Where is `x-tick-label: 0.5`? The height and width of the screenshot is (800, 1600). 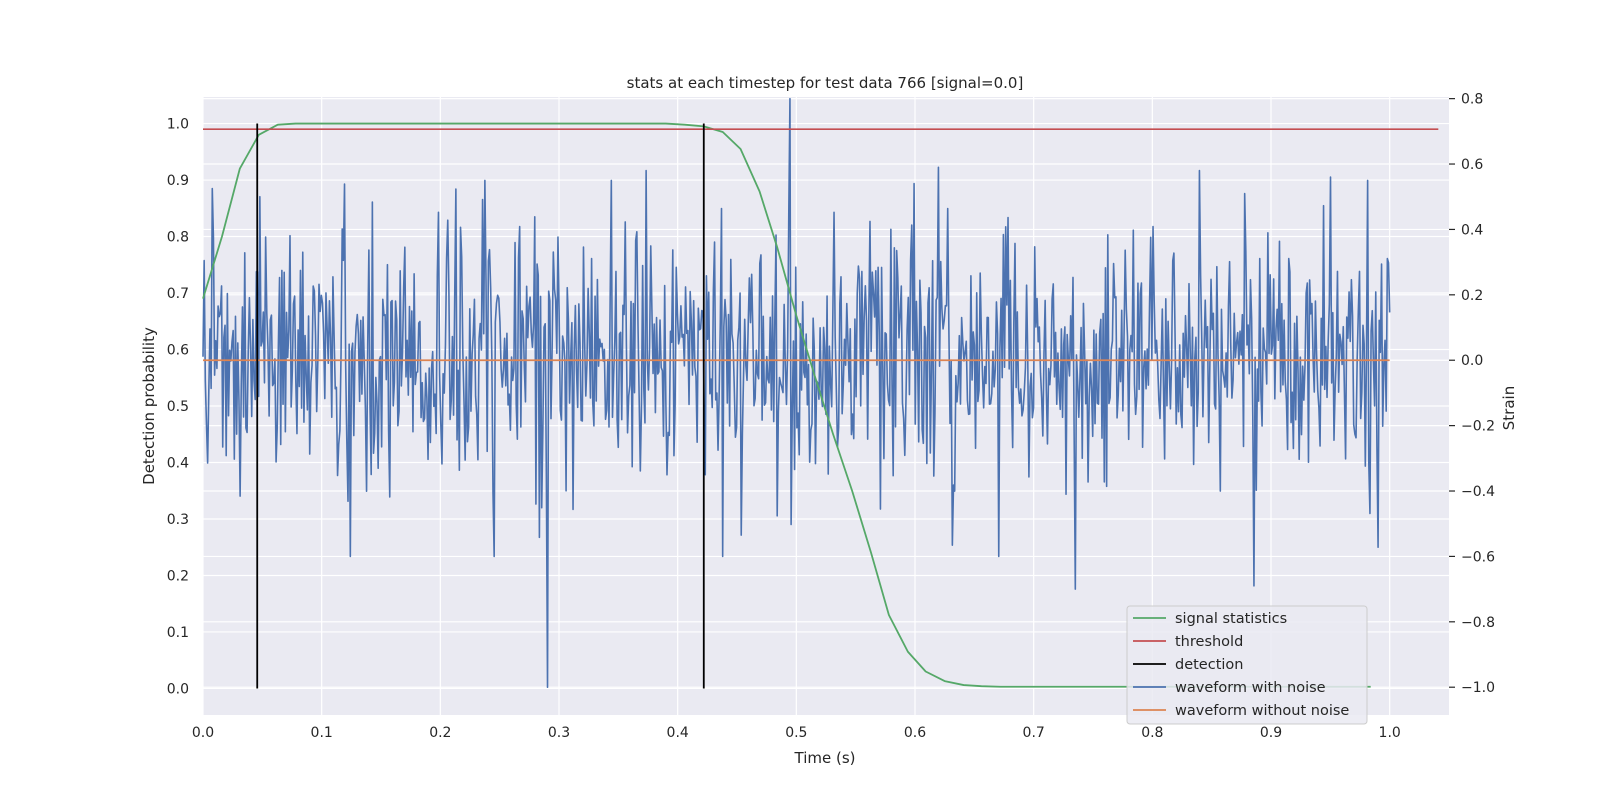
x-tick-label: 0.5 is located at coordinates (796, 733).